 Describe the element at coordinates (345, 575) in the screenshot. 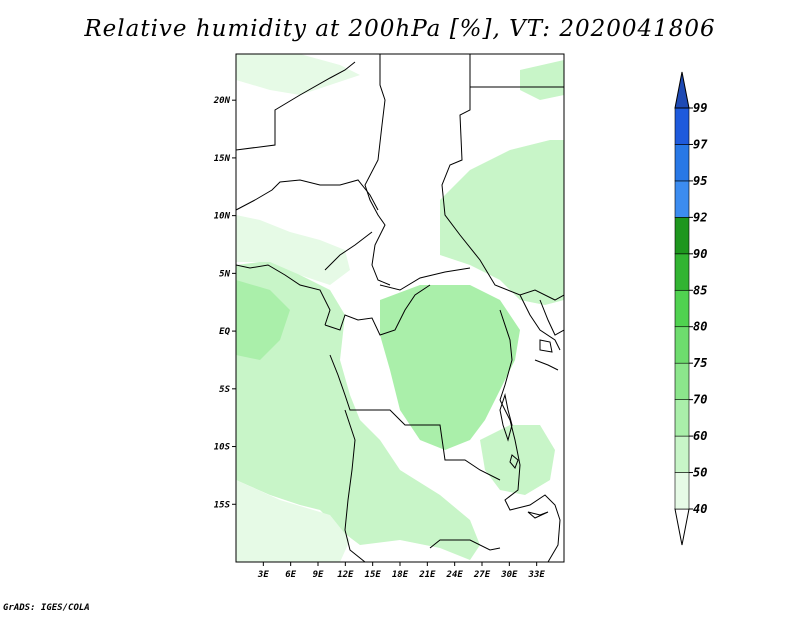

I see `lon-tick-label: 12E` at that location.